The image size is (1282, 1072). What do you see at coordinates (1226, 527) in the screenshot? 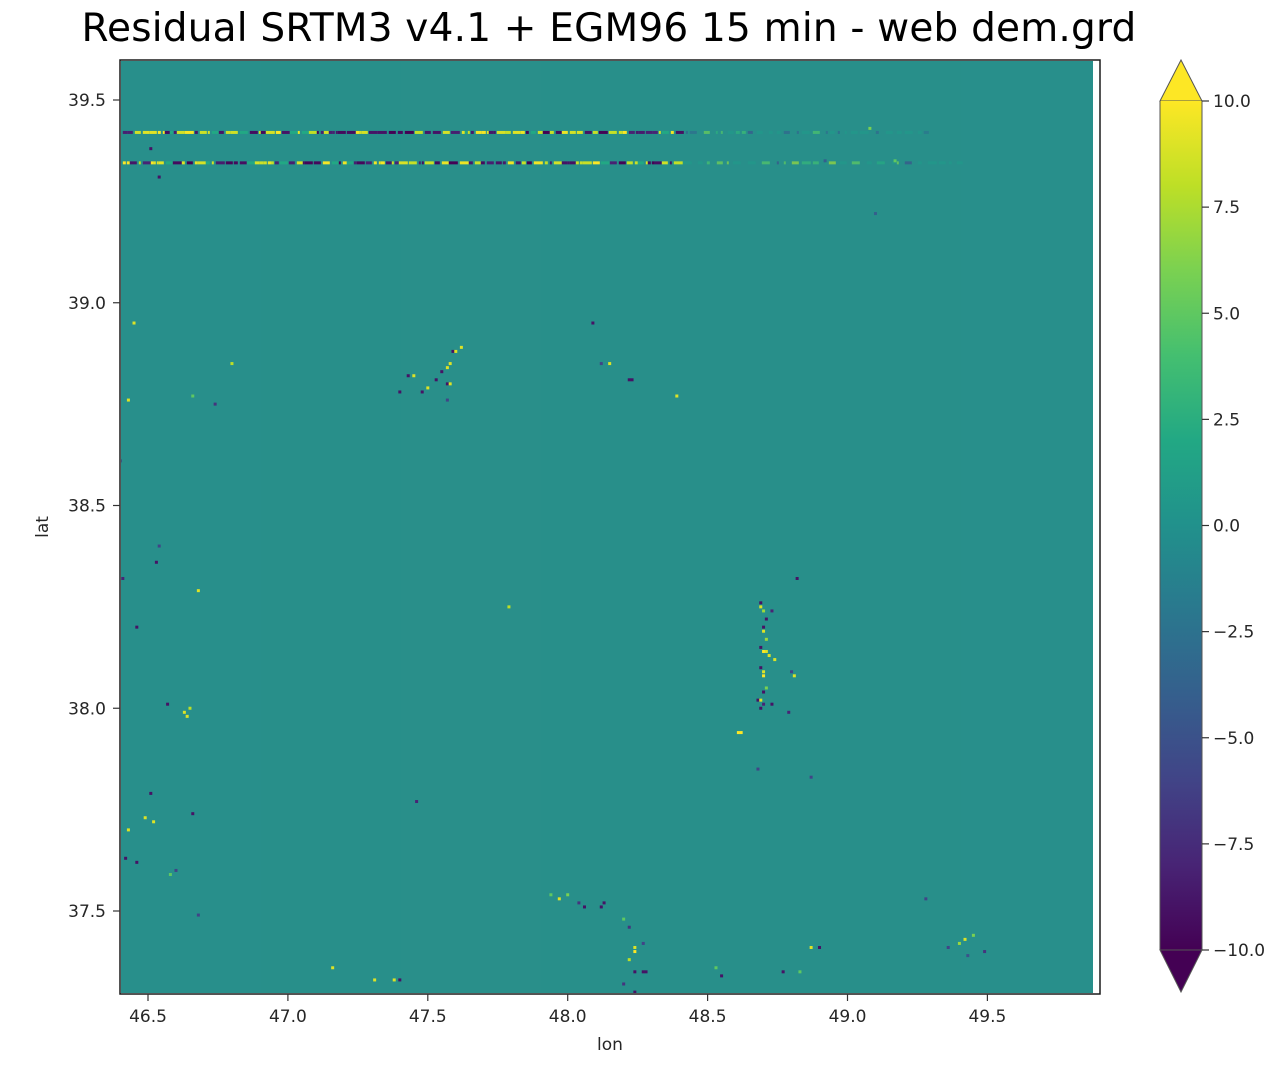
I see `colorbar-tick-label: 0.0` at bounding box center [1226, 527].